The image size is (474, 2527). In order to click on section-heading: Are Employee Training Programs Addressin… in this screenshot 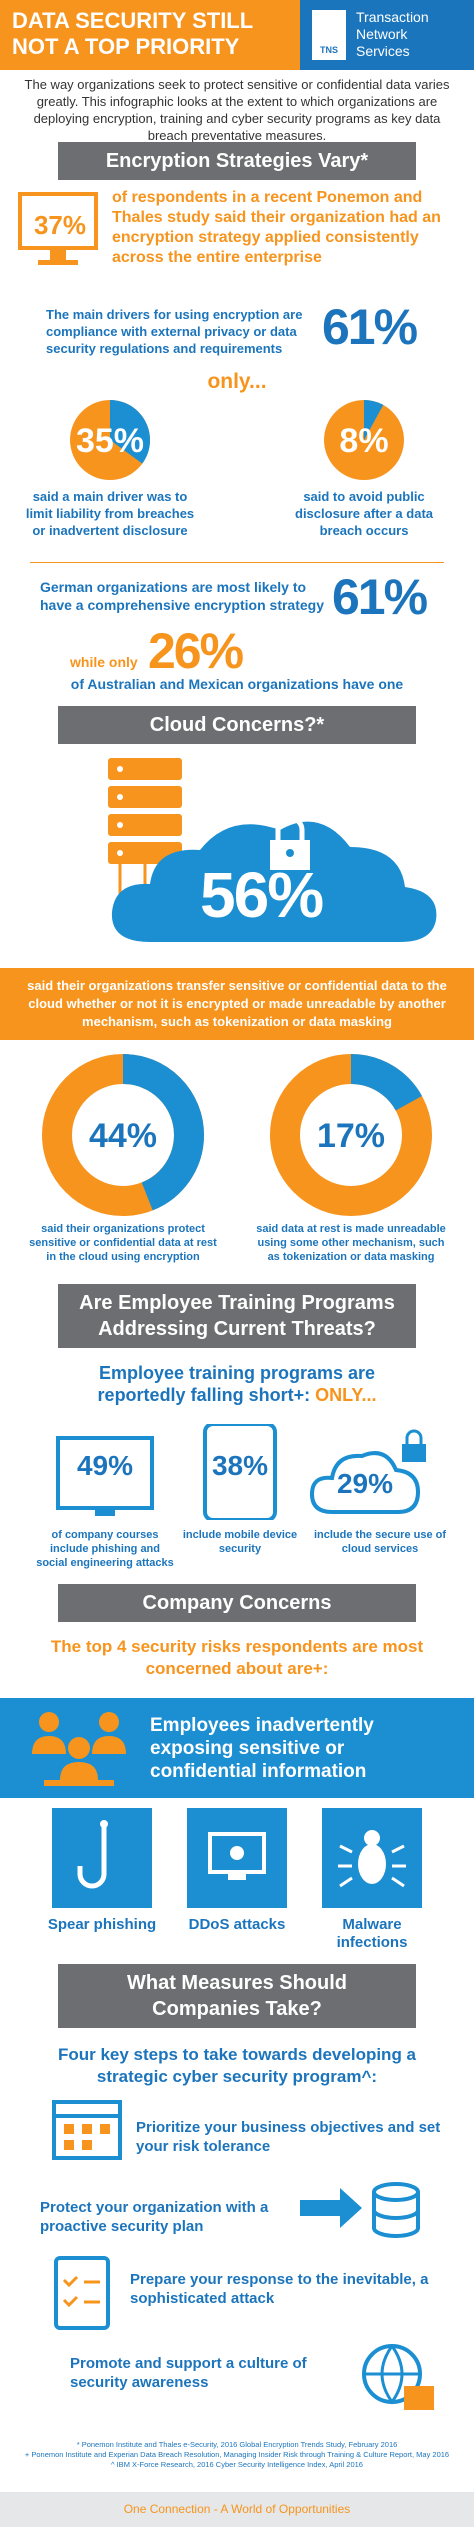, I will do `click(237, 1316)`.